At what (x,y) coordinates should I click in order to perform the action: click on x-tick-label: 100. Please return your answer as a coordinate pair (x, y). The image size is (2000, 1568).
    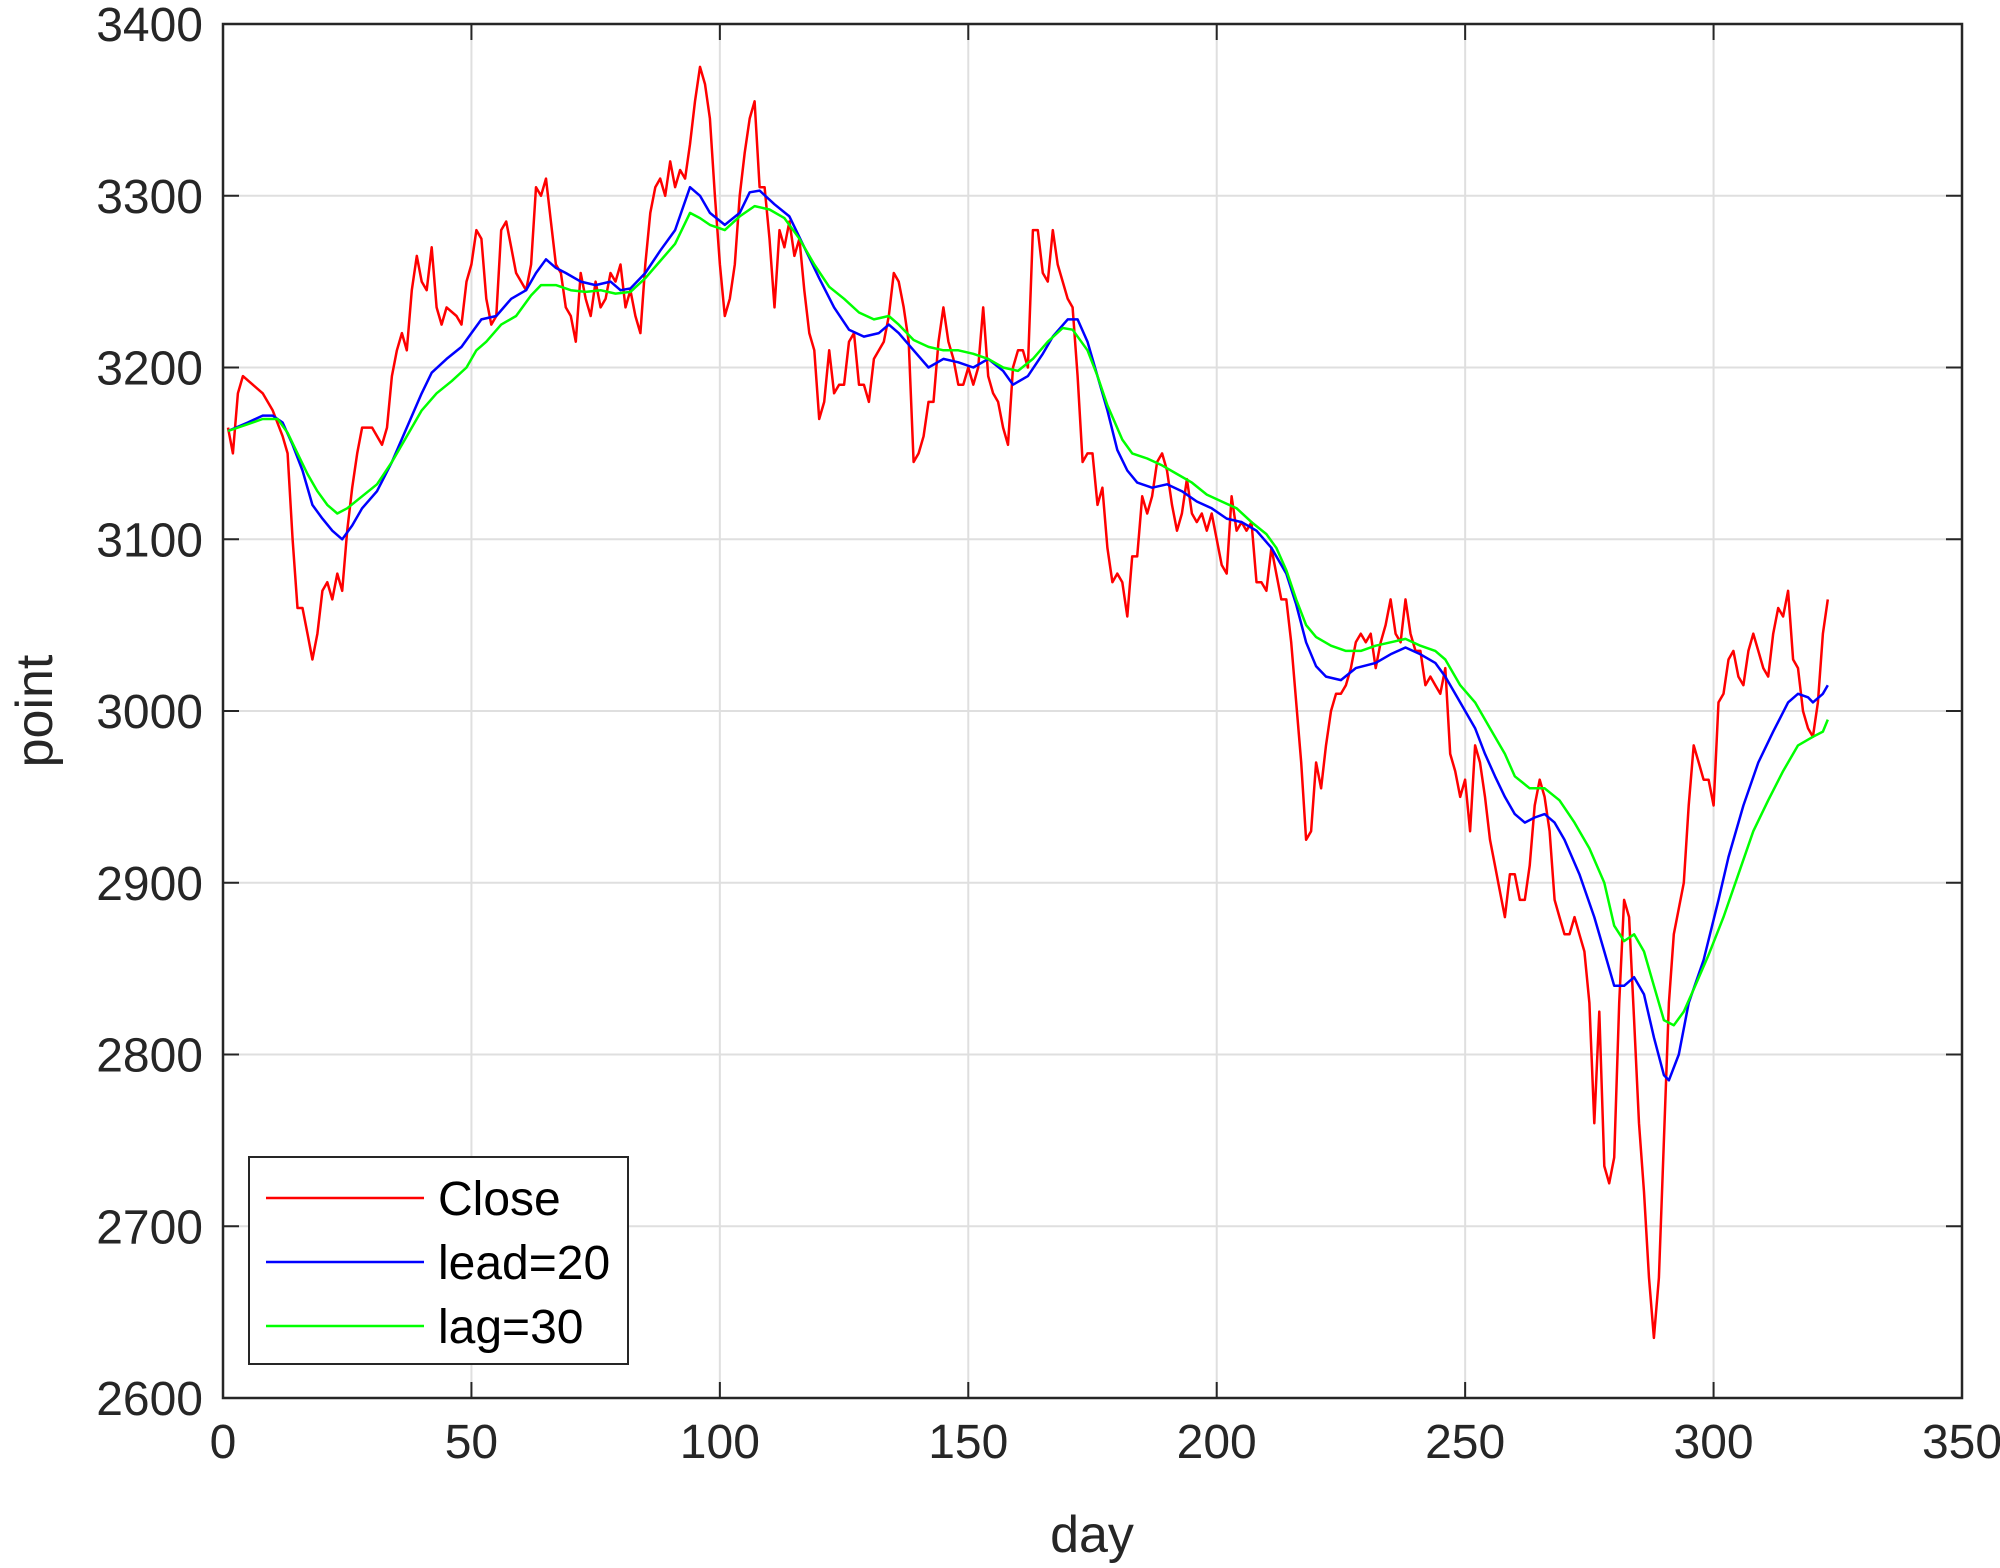
    Looking at the image, I should click on (720, 1442).